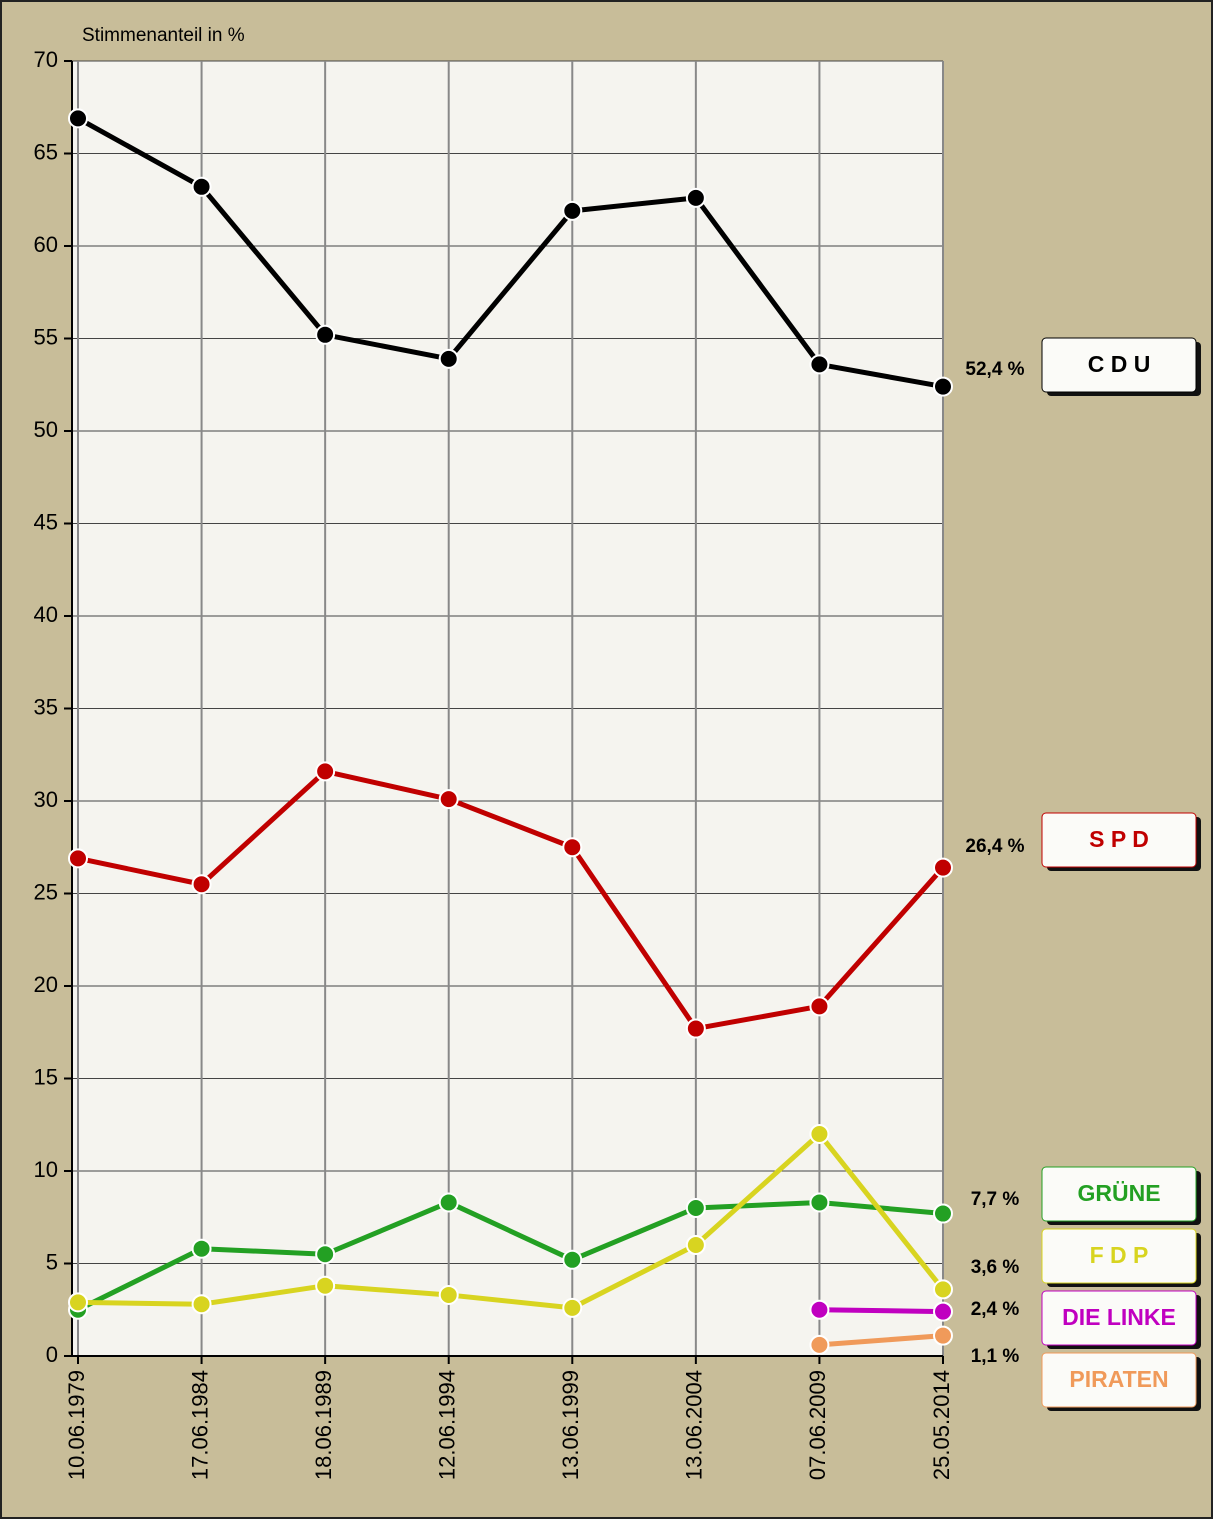 The image size is (1213, 1519). Describe the element at coordinates (46, 706) in the screenshot. I see `y-tick-label: 35` at that location.